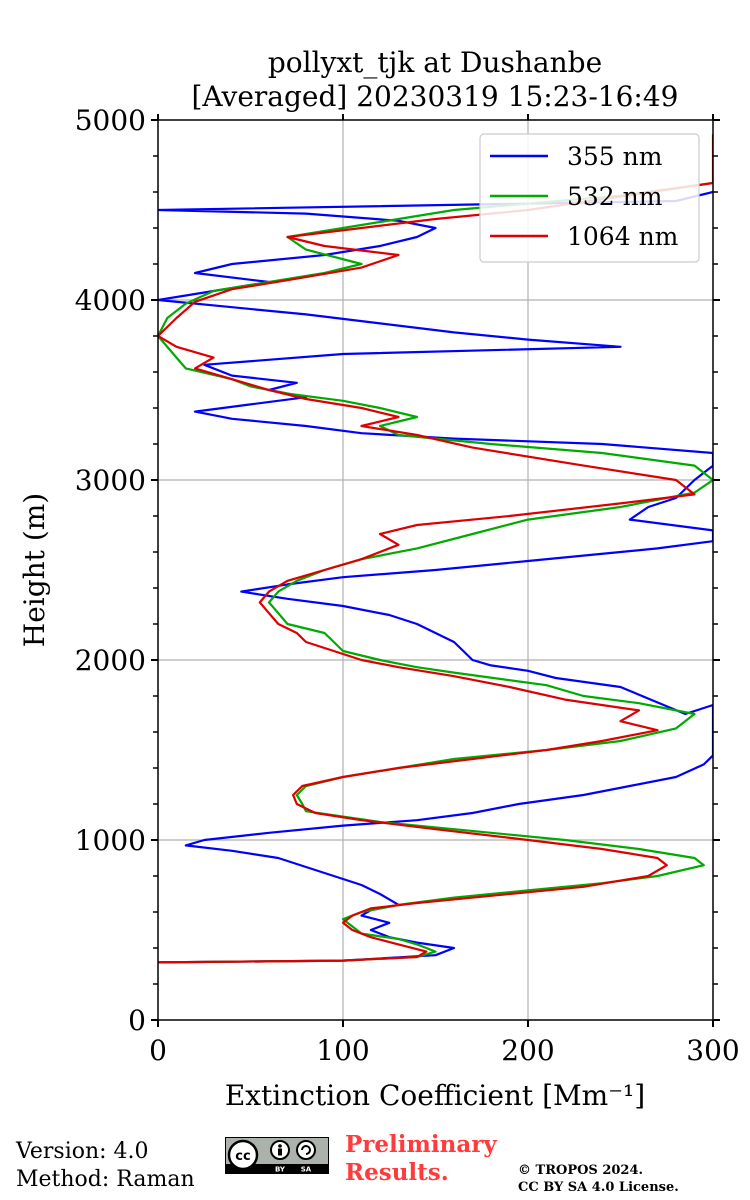 This screenshot has width=750, height=1200. I want to click on cc-icon, so click(243, 1155).